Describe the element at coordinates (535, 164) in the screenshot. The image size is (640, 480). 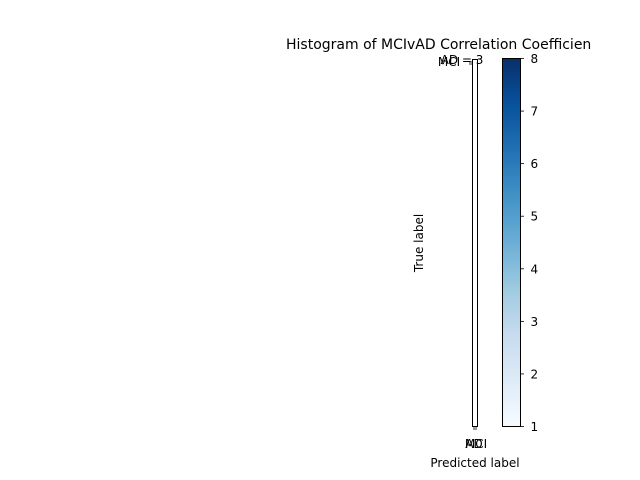
I see `colorbar-tick-label: 6` at that location.